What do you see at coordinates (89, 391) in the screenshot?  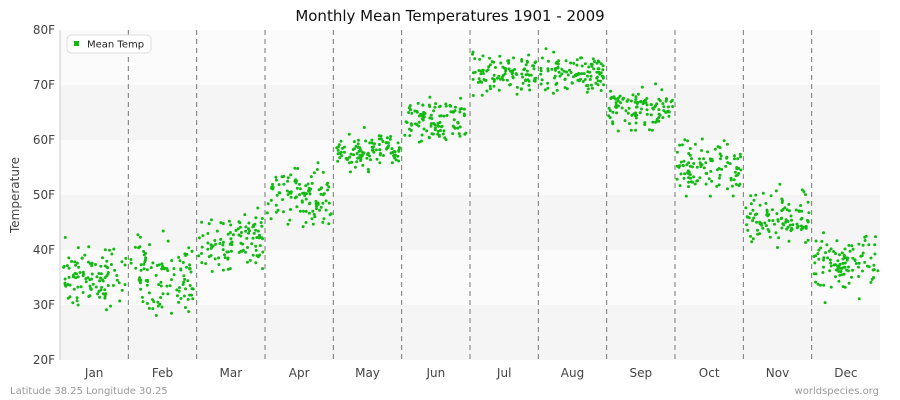 I see `footer-coordinates: Latitude 38.25 Longitude 30.25` at bounding box center [89, 391].